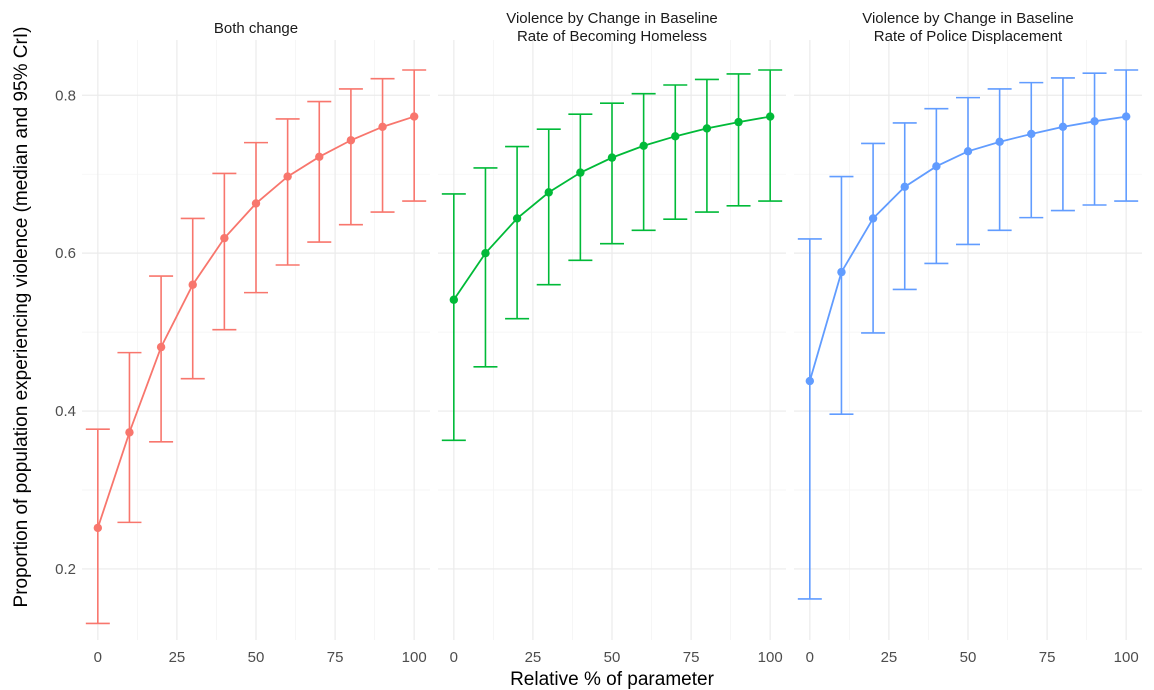  Describe the element at coordinates (612, 36) in the screenshot. I see `panel-title: Rate of Becoming Homeless` at that location.